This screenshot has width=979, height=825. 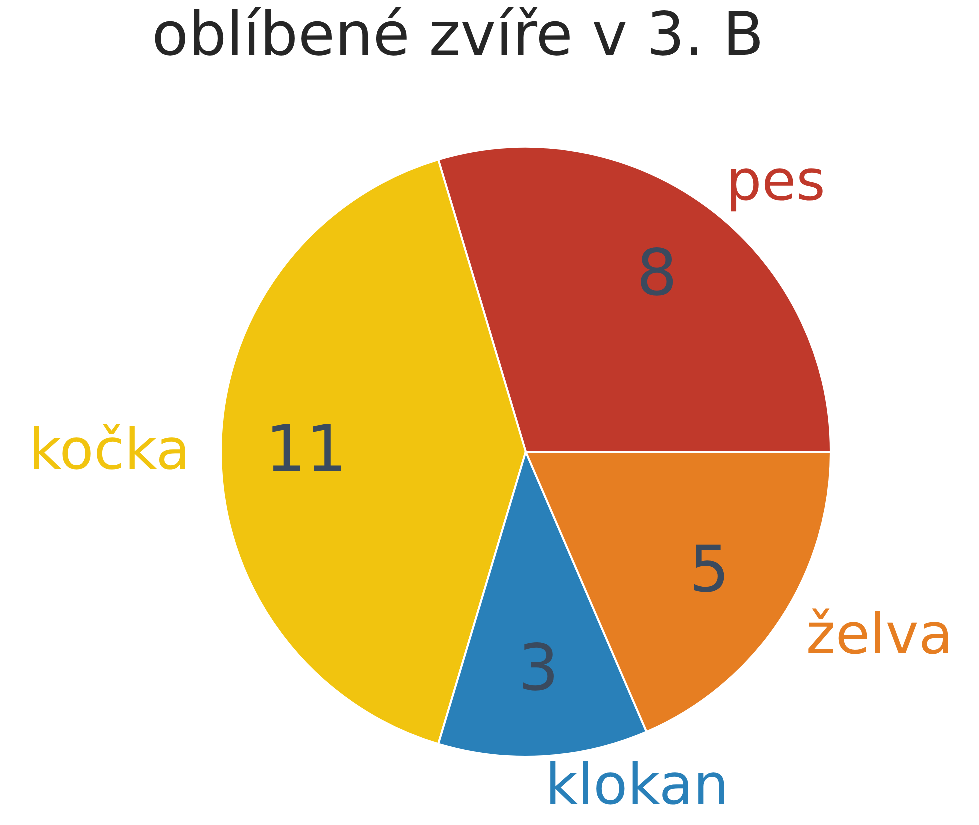 What do you see at coordinates (638, 785) in the screenshot?
I see `slice-label: klokan` at bounding box center [638, 785].